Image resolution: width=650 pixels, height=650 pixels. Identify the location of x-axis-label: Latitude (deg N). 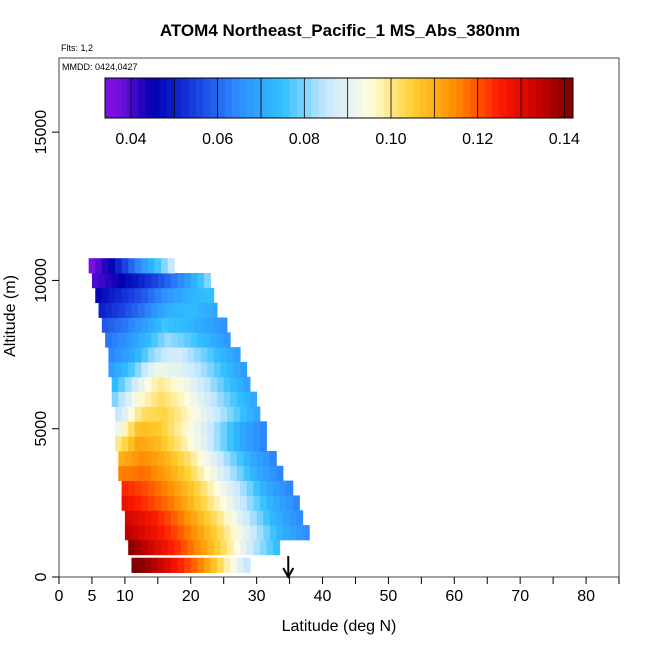
(339, 626).